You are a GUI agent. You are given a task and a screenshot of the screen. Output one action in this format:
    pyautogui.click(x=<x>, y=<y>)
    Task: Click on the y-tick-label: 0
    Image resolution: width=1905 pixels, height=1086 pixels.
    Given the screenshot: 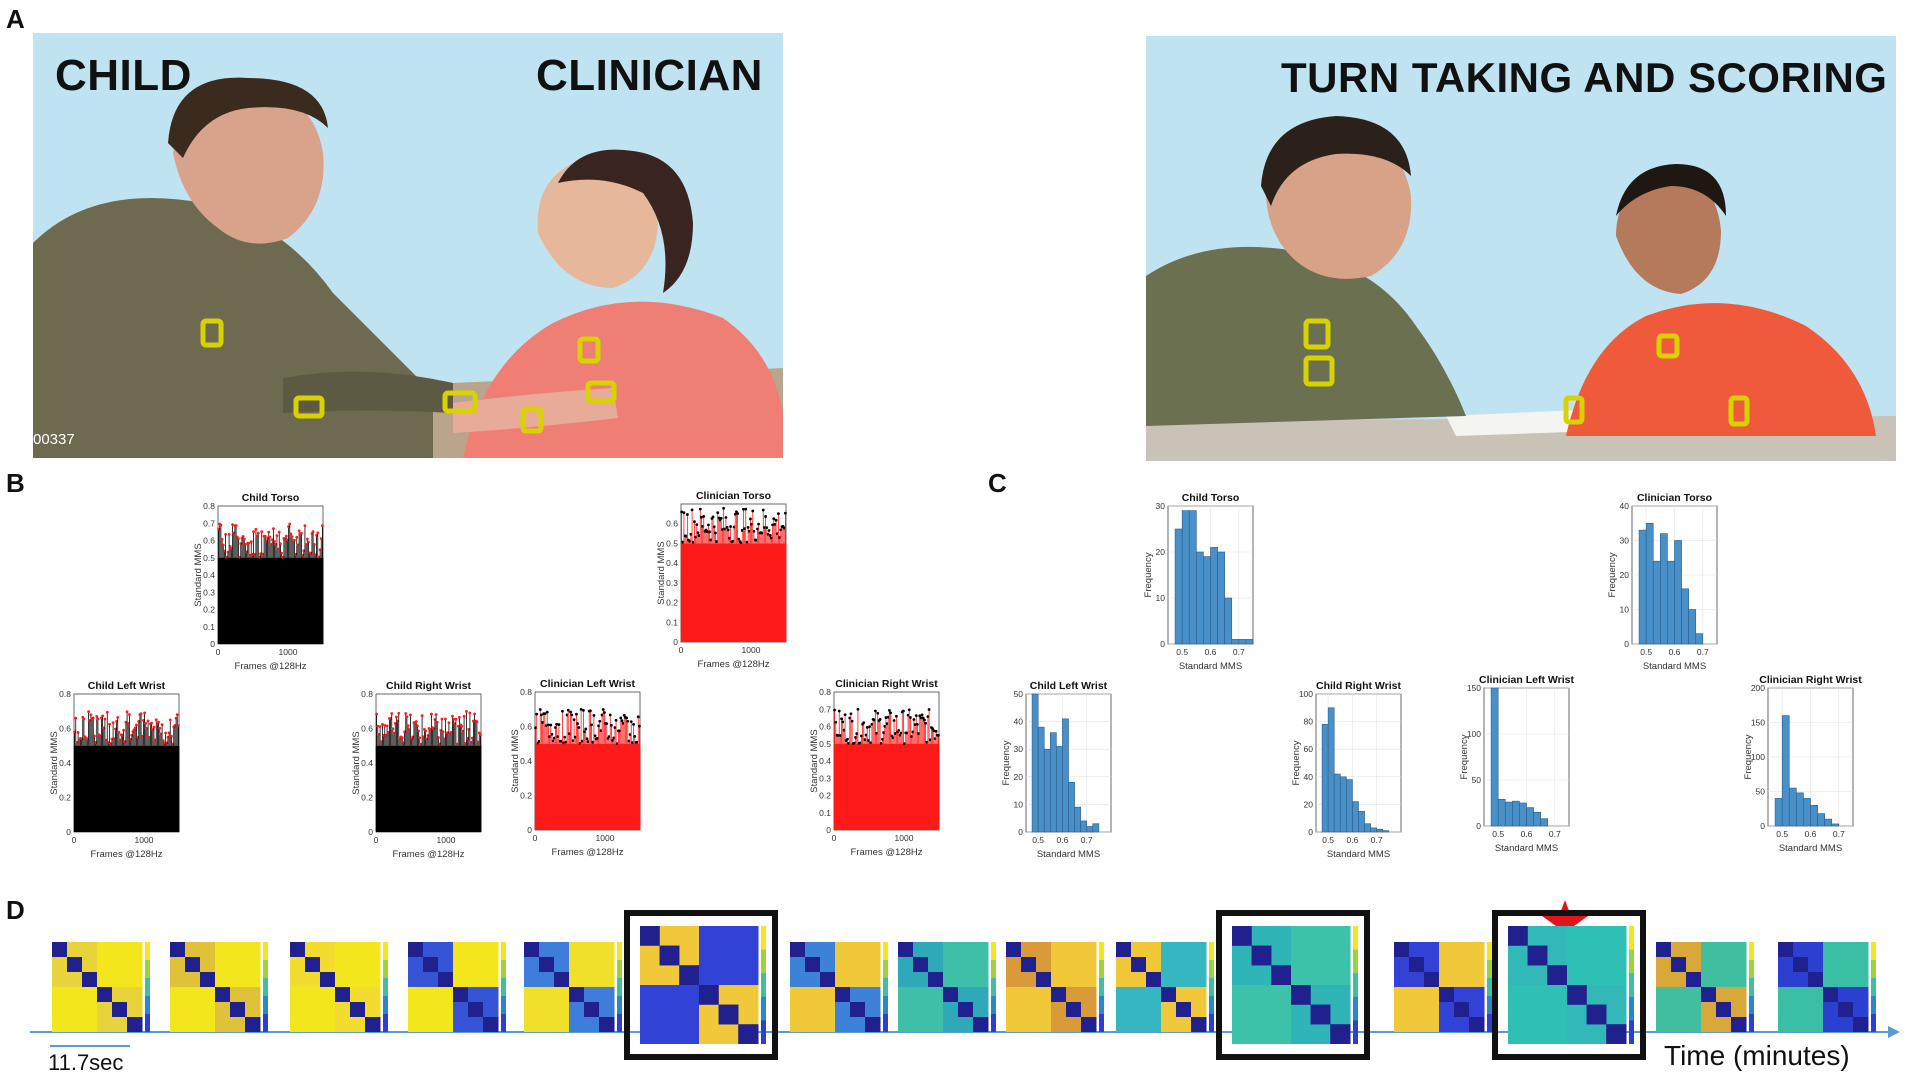 What is the action you would take?
    pyautogui.click(x=529, y=830)
    